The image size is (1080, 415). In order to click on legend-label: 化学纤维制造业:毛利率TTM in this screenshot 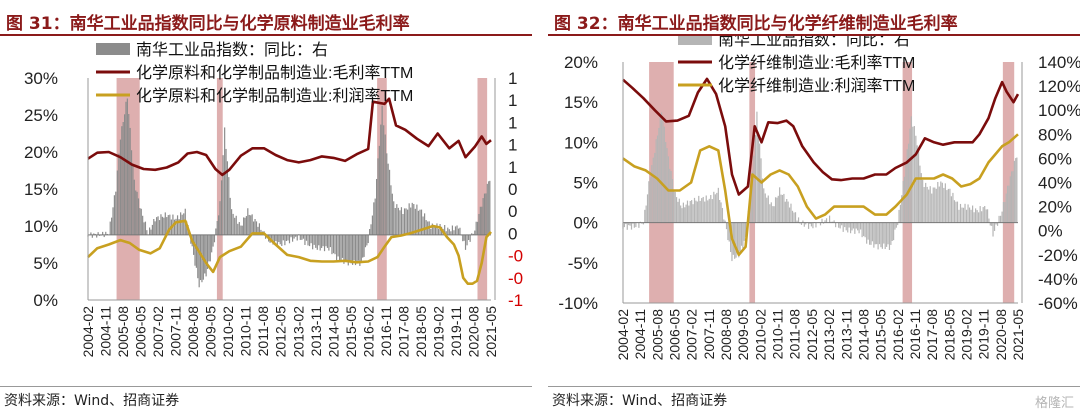, I will do `click(816, 63)`.